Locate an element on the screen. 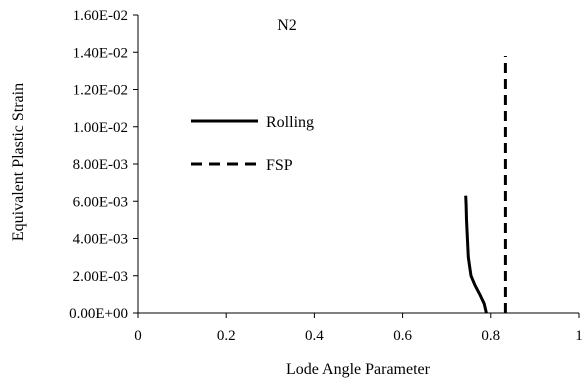  y-tick-label: 8.00E-03 is located at coordinates (100, 165).